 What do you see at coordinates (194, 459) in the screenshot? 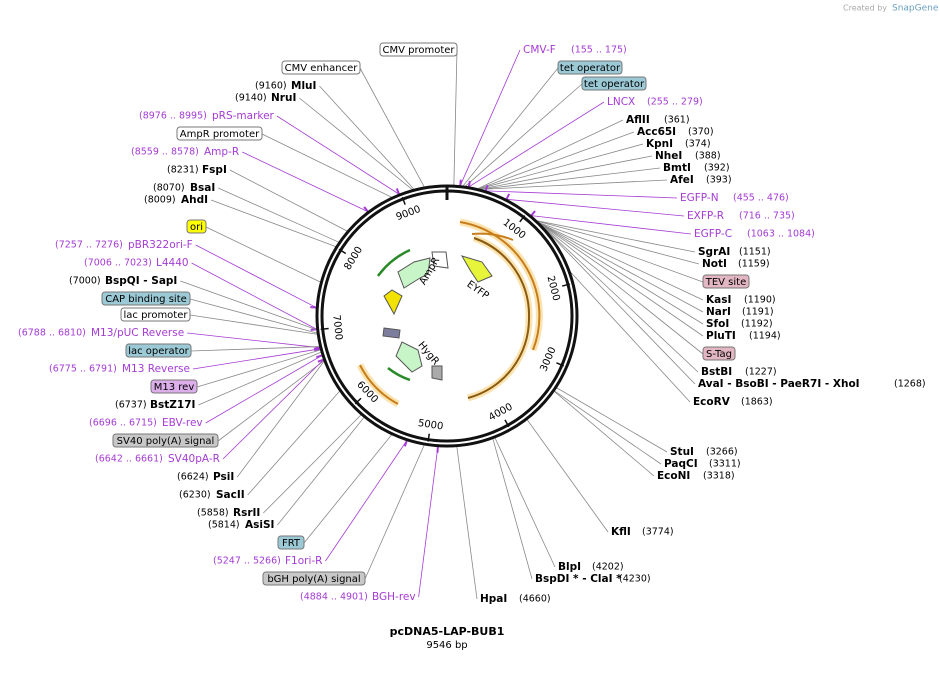
I see `primer-name: SV40pA-R` at bounding box center [194, 459].